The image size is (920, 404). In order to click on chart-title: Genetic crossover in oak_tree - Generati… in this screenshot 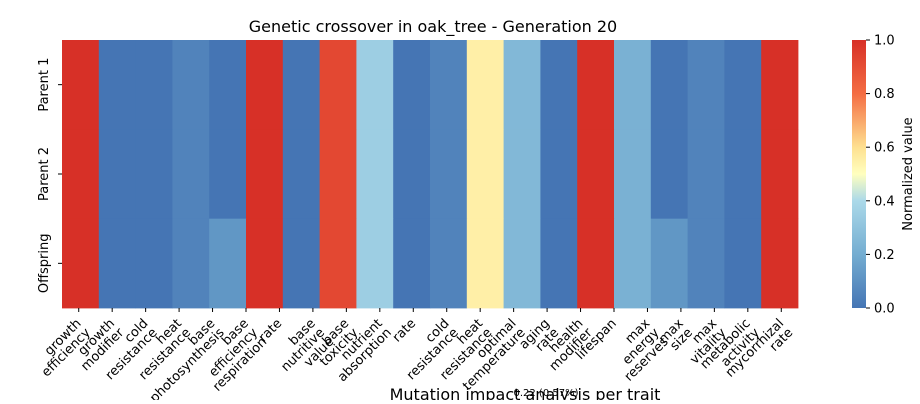, I will do `click(433, 27)`.